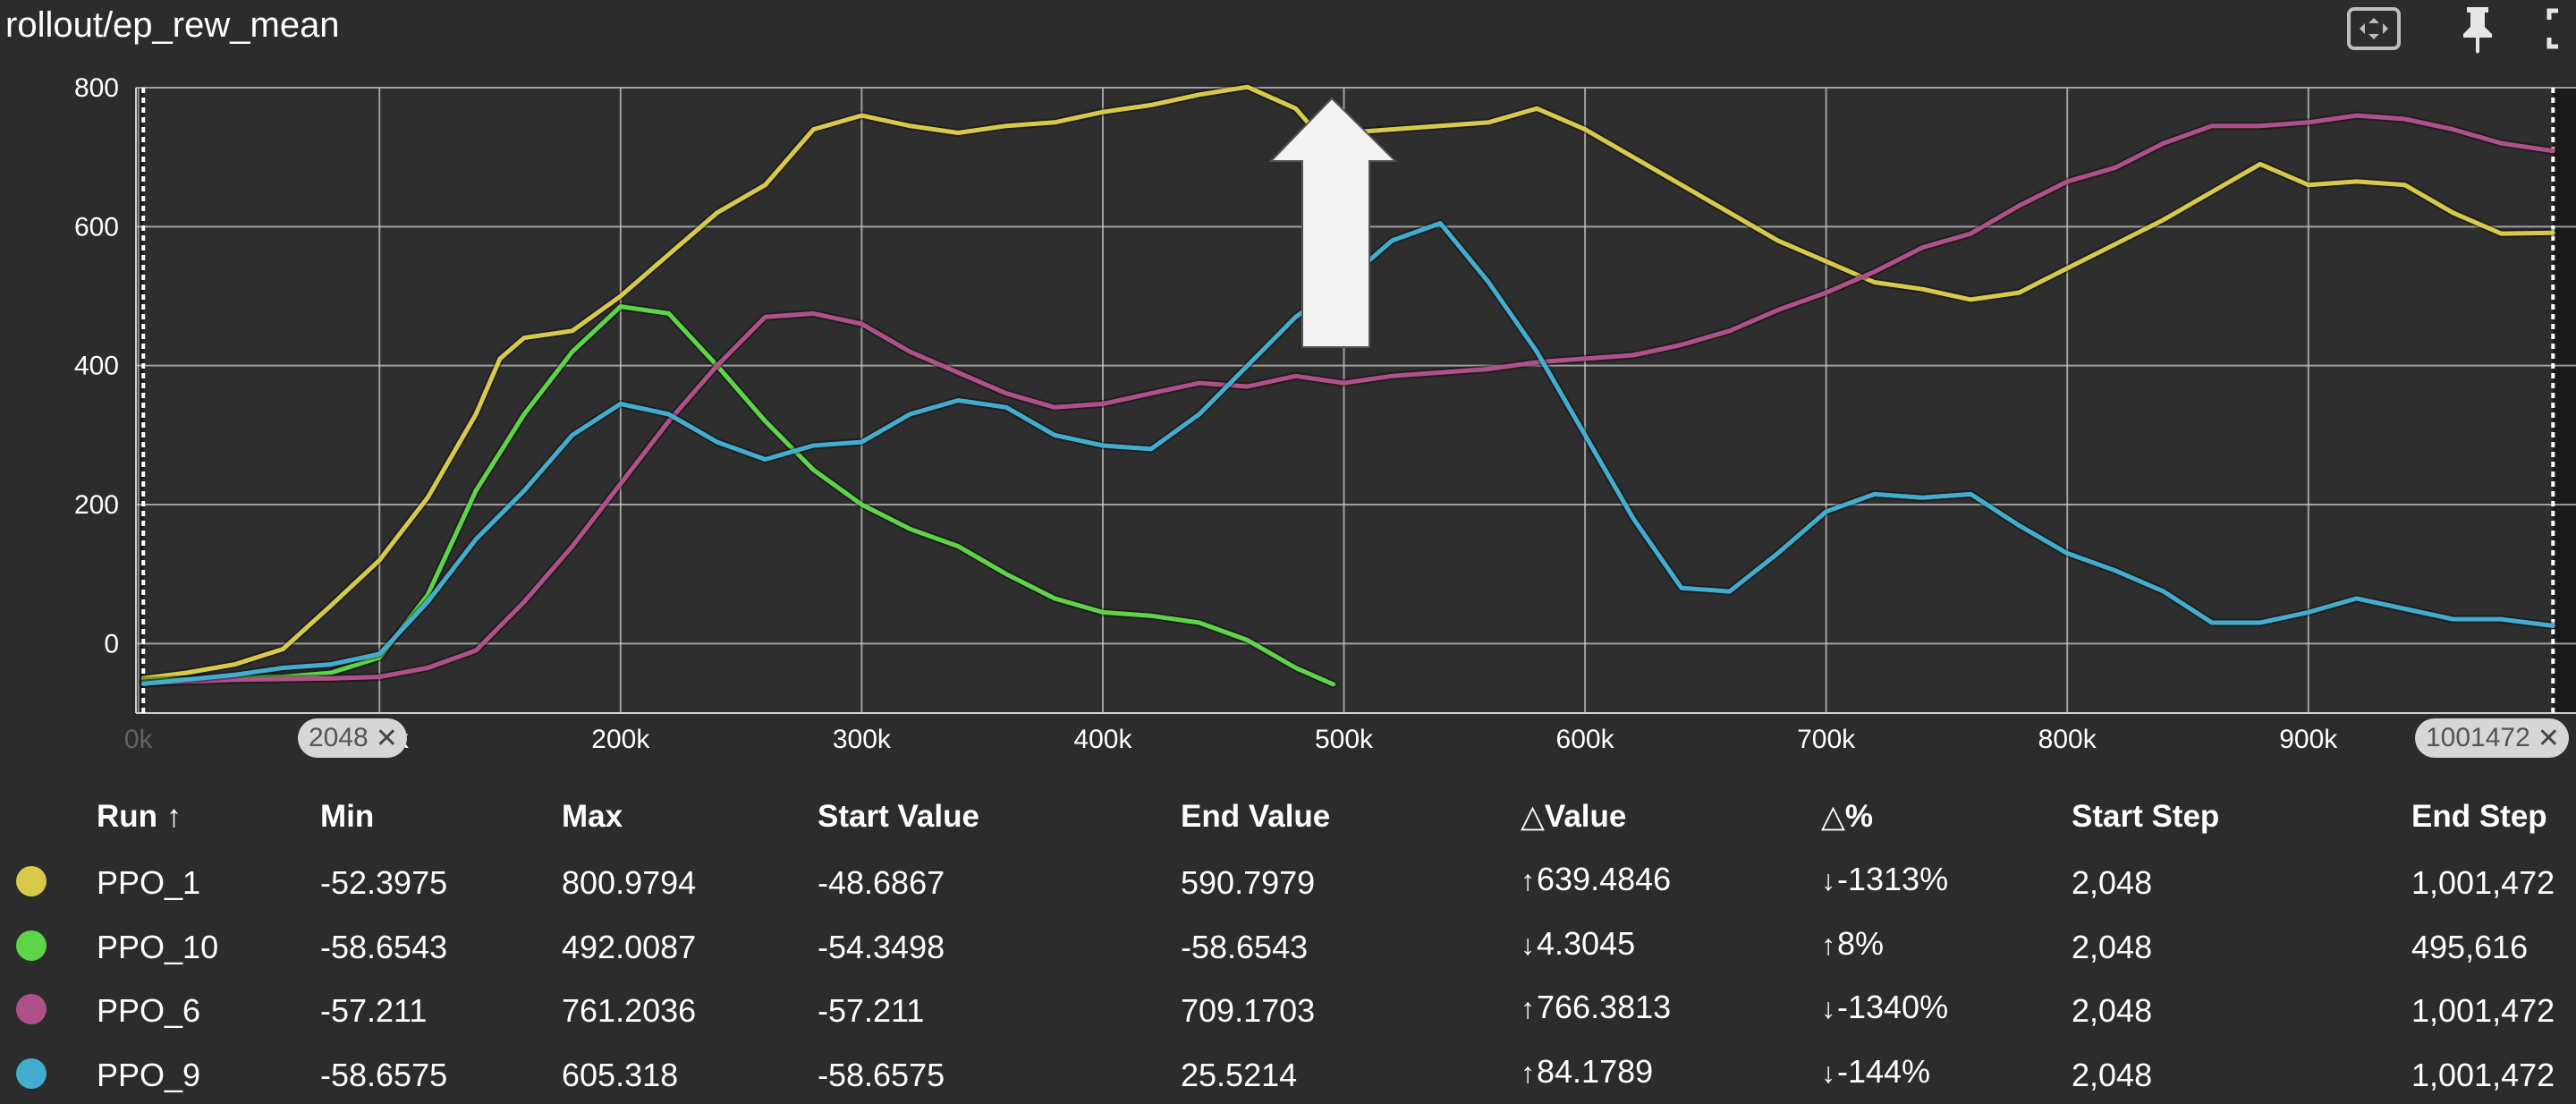 This screenshot has width=2576, height=1104. I want to click on delta-value-cell: ↑766.3813, so click(1596, 1007).